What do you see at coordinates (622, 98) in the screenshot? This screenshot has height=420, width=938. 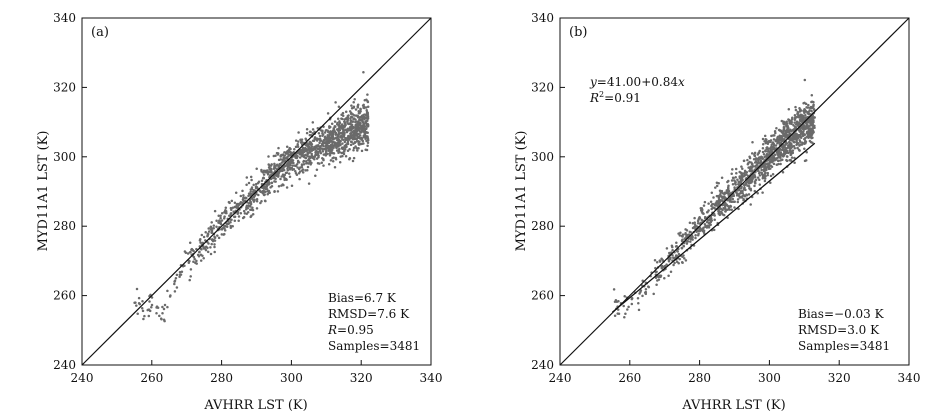 I see `r2-value: =0.91` at bounding box center [622, 98].